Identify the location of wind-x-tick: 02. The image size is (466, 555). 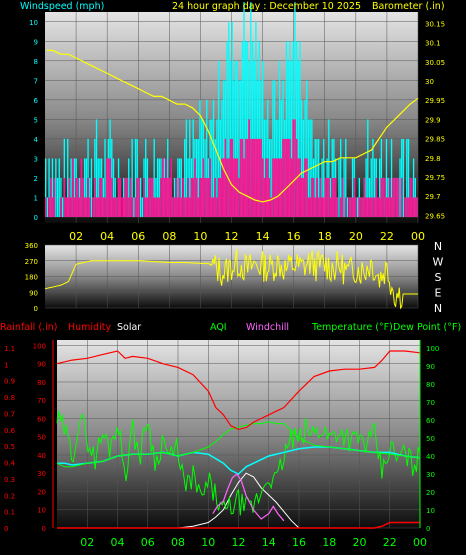
(76, 236).